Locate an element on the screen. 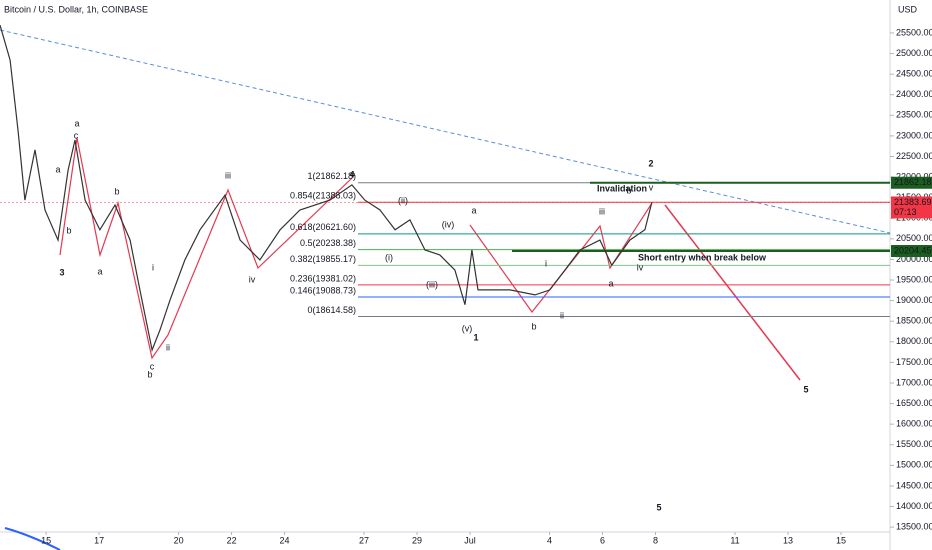 Image resolution: width=932 pixels, height=550 pixels. y-tick-label: 25000.00 is located at coordinates (914, 53).